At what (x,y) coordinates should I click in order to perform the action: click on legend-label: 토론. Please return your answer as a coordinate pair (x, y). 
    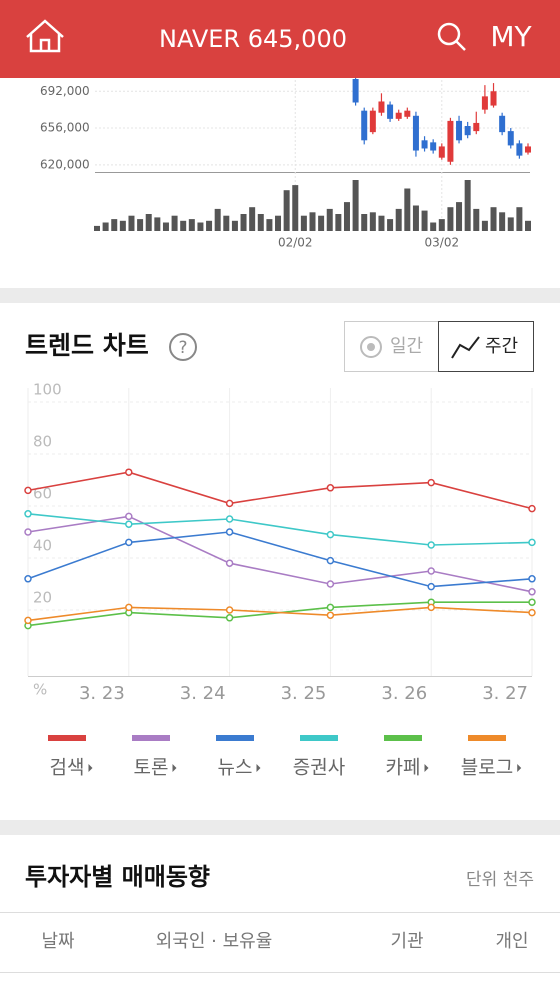
    Looking at the image, I should click on (151, 768).